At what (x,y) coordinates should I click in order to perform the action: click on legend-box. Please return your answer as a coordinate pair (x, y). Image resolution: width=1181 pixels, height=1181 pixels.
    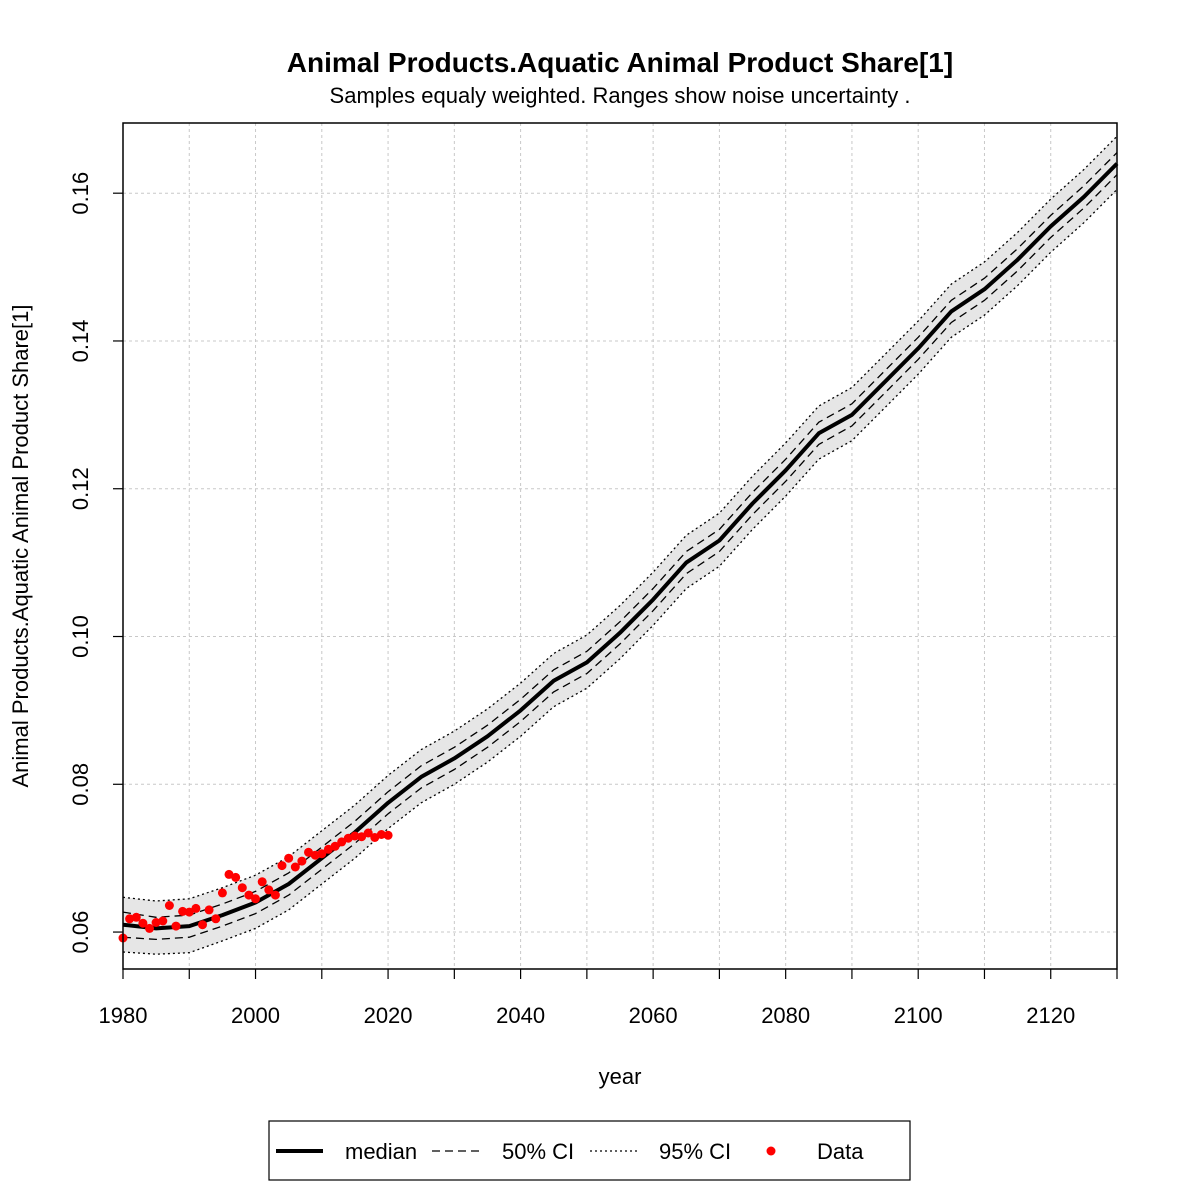
    Looking at the image, I should click on (589, 1150).